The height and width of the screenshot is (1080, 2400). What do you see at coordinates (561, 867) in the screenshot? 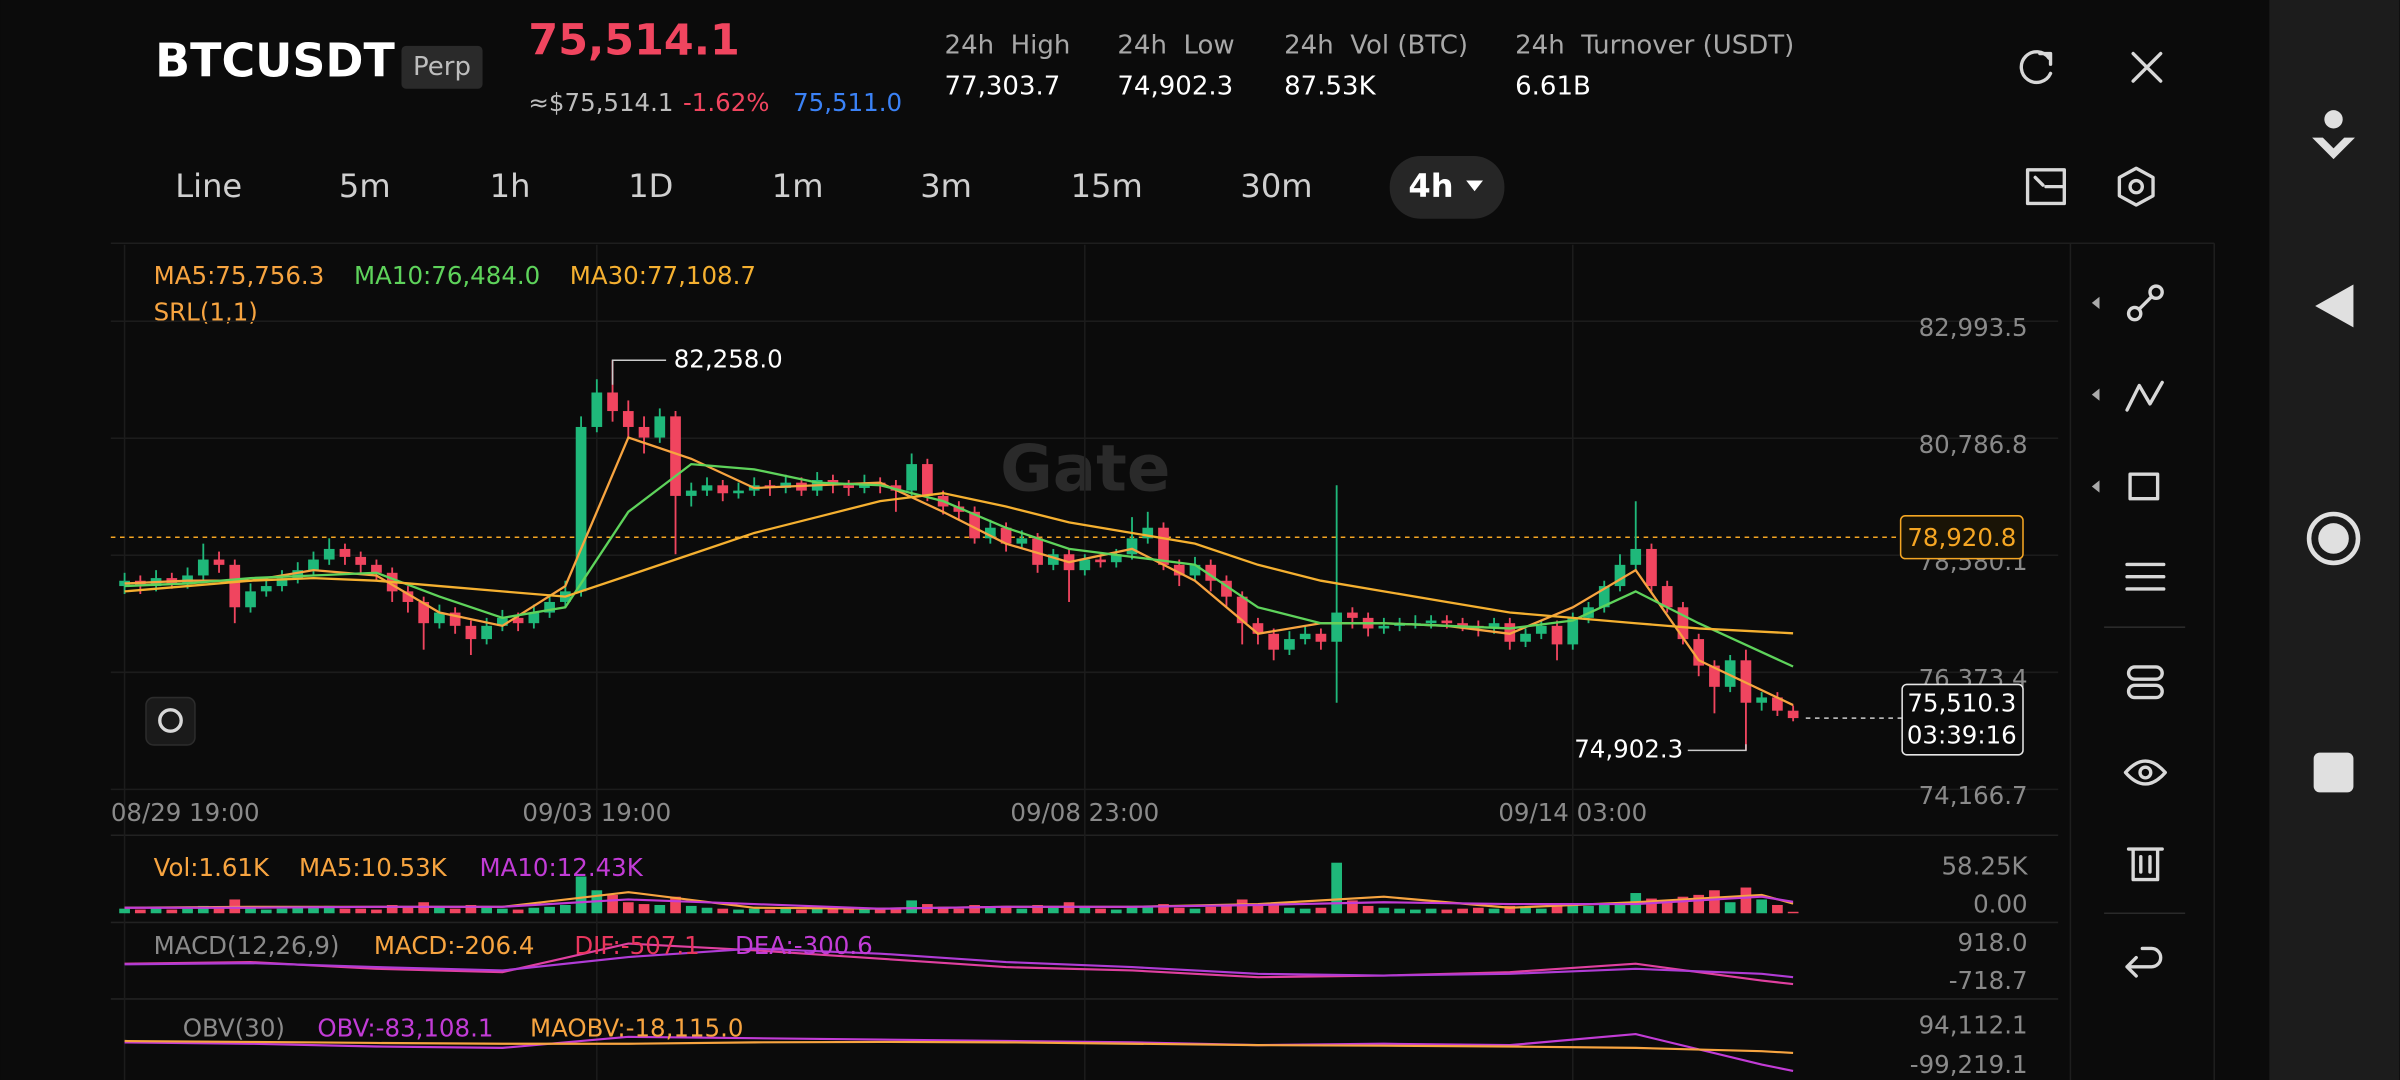
I see `panel-legend: MA10:12.43K` at bounding box center [561, 867].